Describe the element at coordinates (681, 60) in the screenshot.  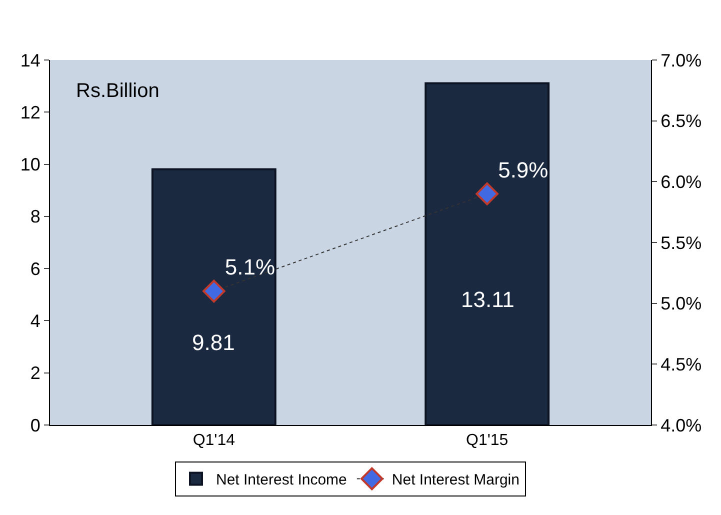
I see `y2-tick-label: 7.0%` at that location.